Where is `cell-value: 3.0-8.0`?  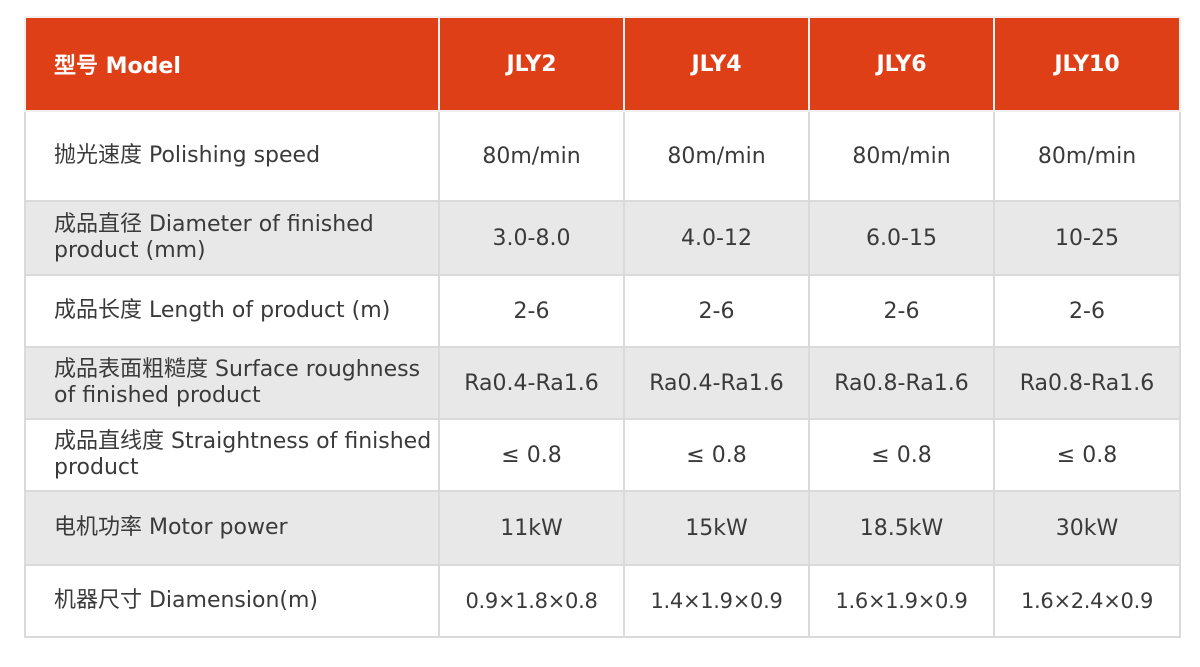
cell-value: 3.0-8.0 is located at coordinates (531, 238).